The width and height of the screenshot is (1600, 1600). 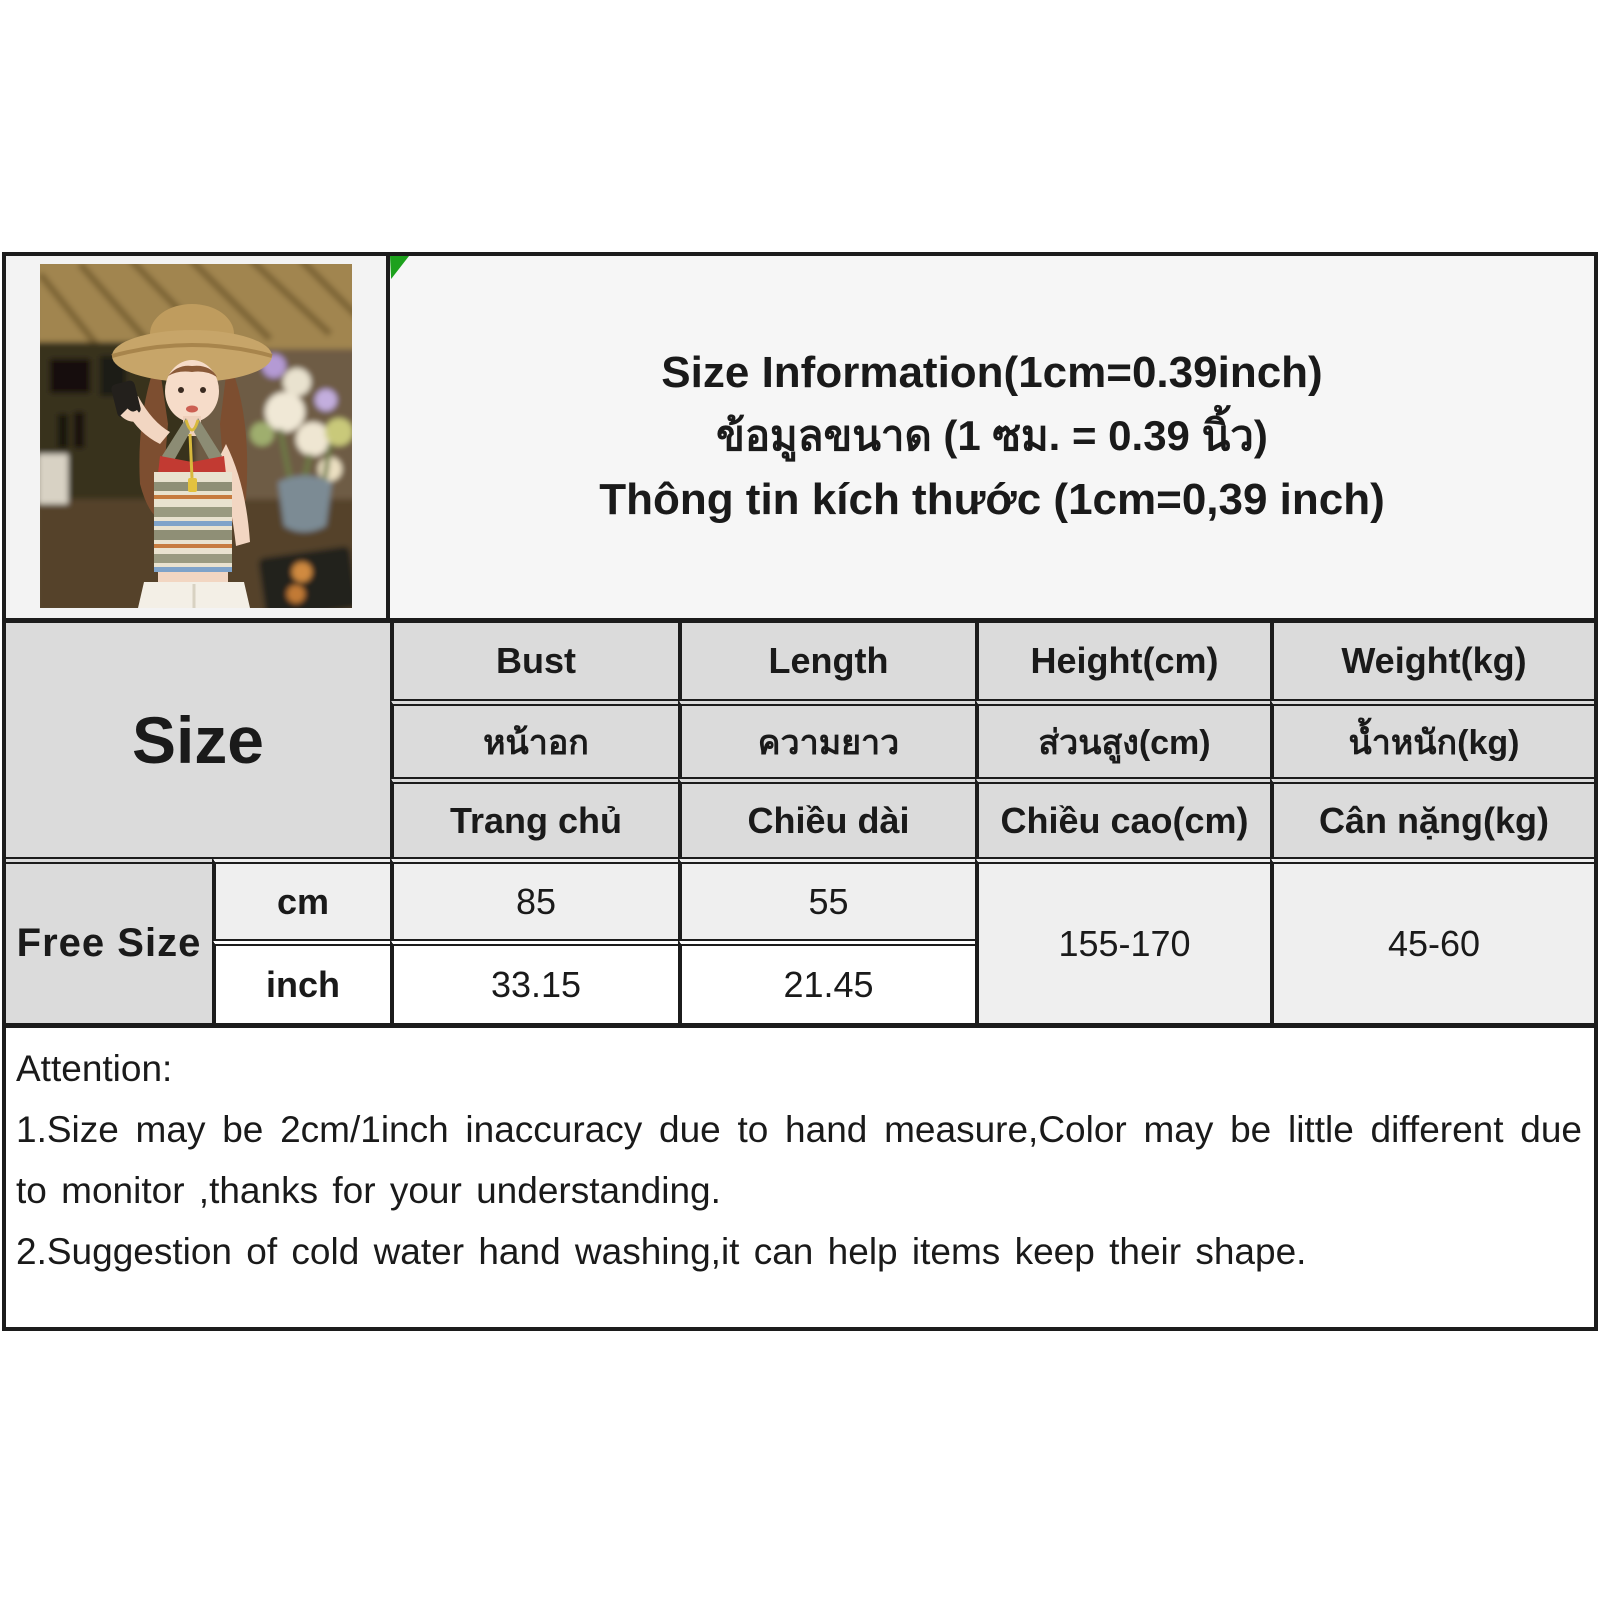 What do you see at coordinates (198, 740) in the screenshot?
I see `size-corner-label: Size` at bounding box center [198, 740].